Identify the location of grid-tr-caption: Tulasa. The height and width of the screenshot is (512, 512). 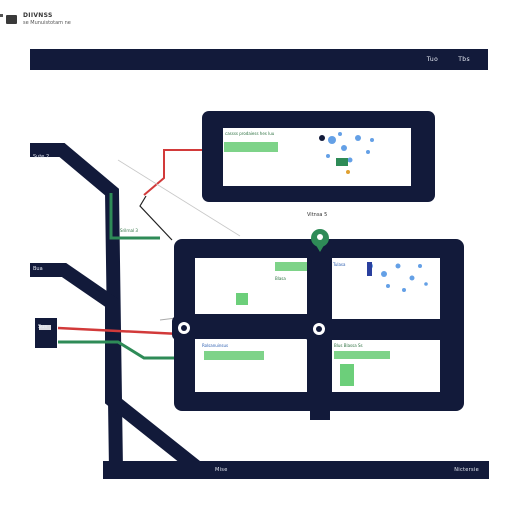
(339, 264).